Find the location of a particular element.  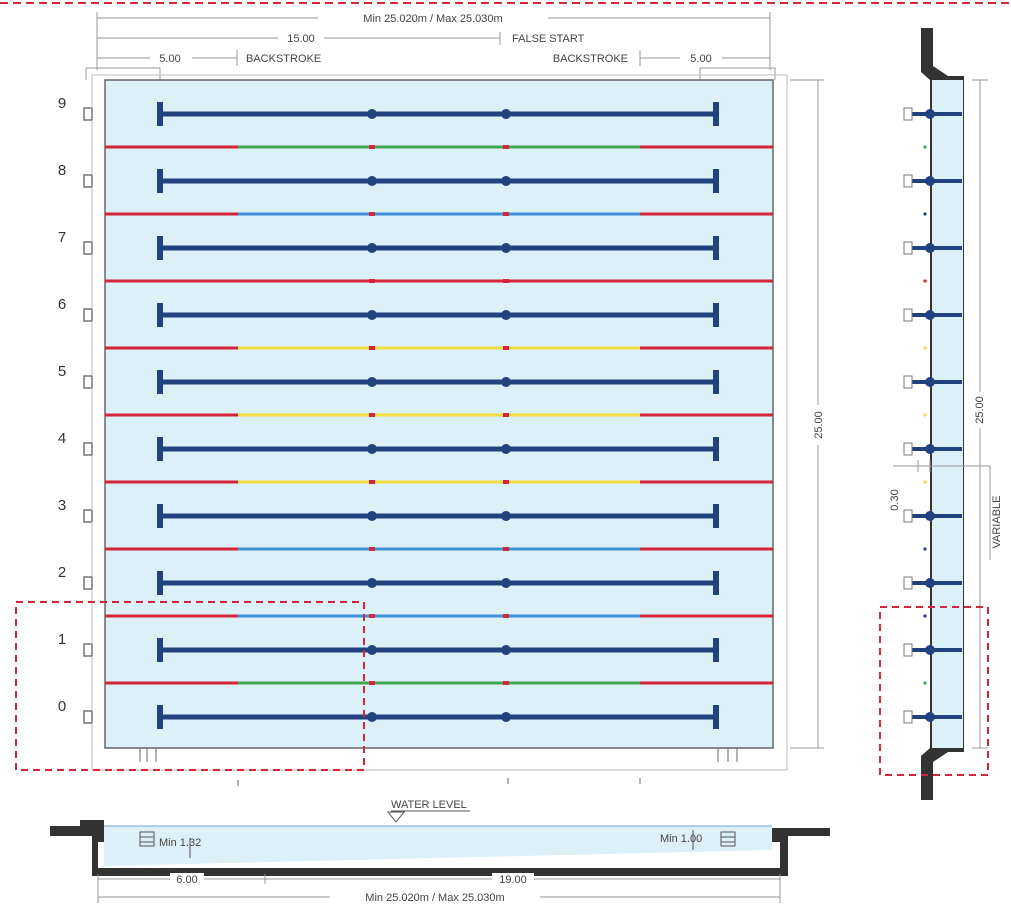

lane-number: 7 is located at coordinates (62, 237).